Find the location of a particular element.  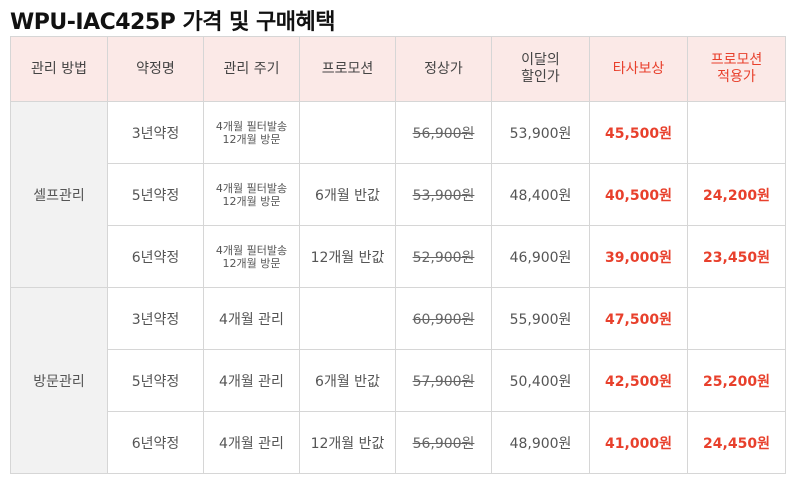

regular-price-cell: 52,900원 is located at coordinates (443, 256).